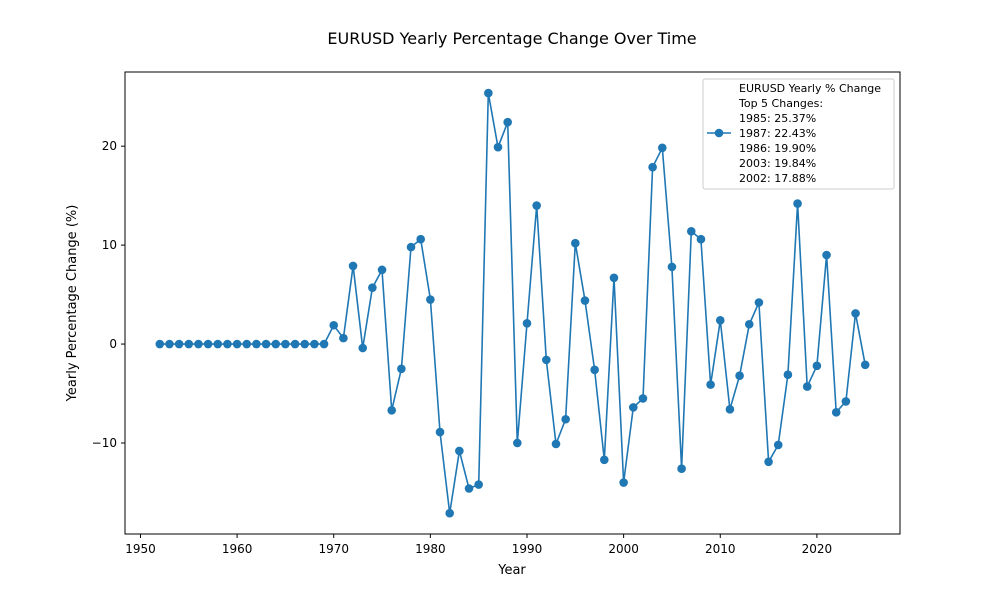  I want to click on x-tick-label: 1990, so click(527, 549).